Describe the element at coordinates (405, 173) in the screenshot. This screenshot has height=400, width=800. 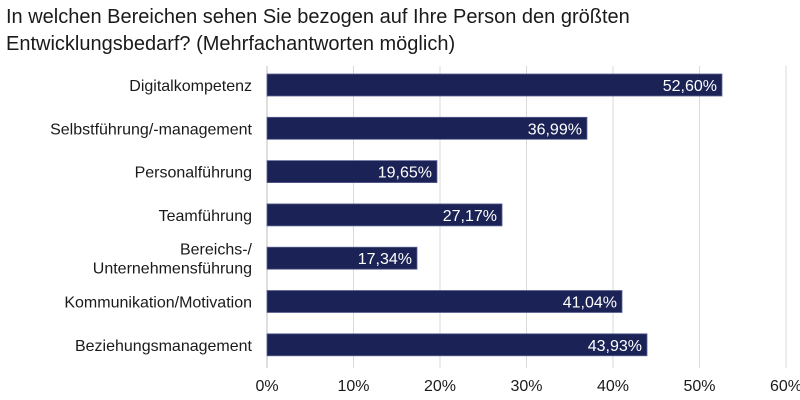
I see `bar-value-label: 19,65%` at that location.